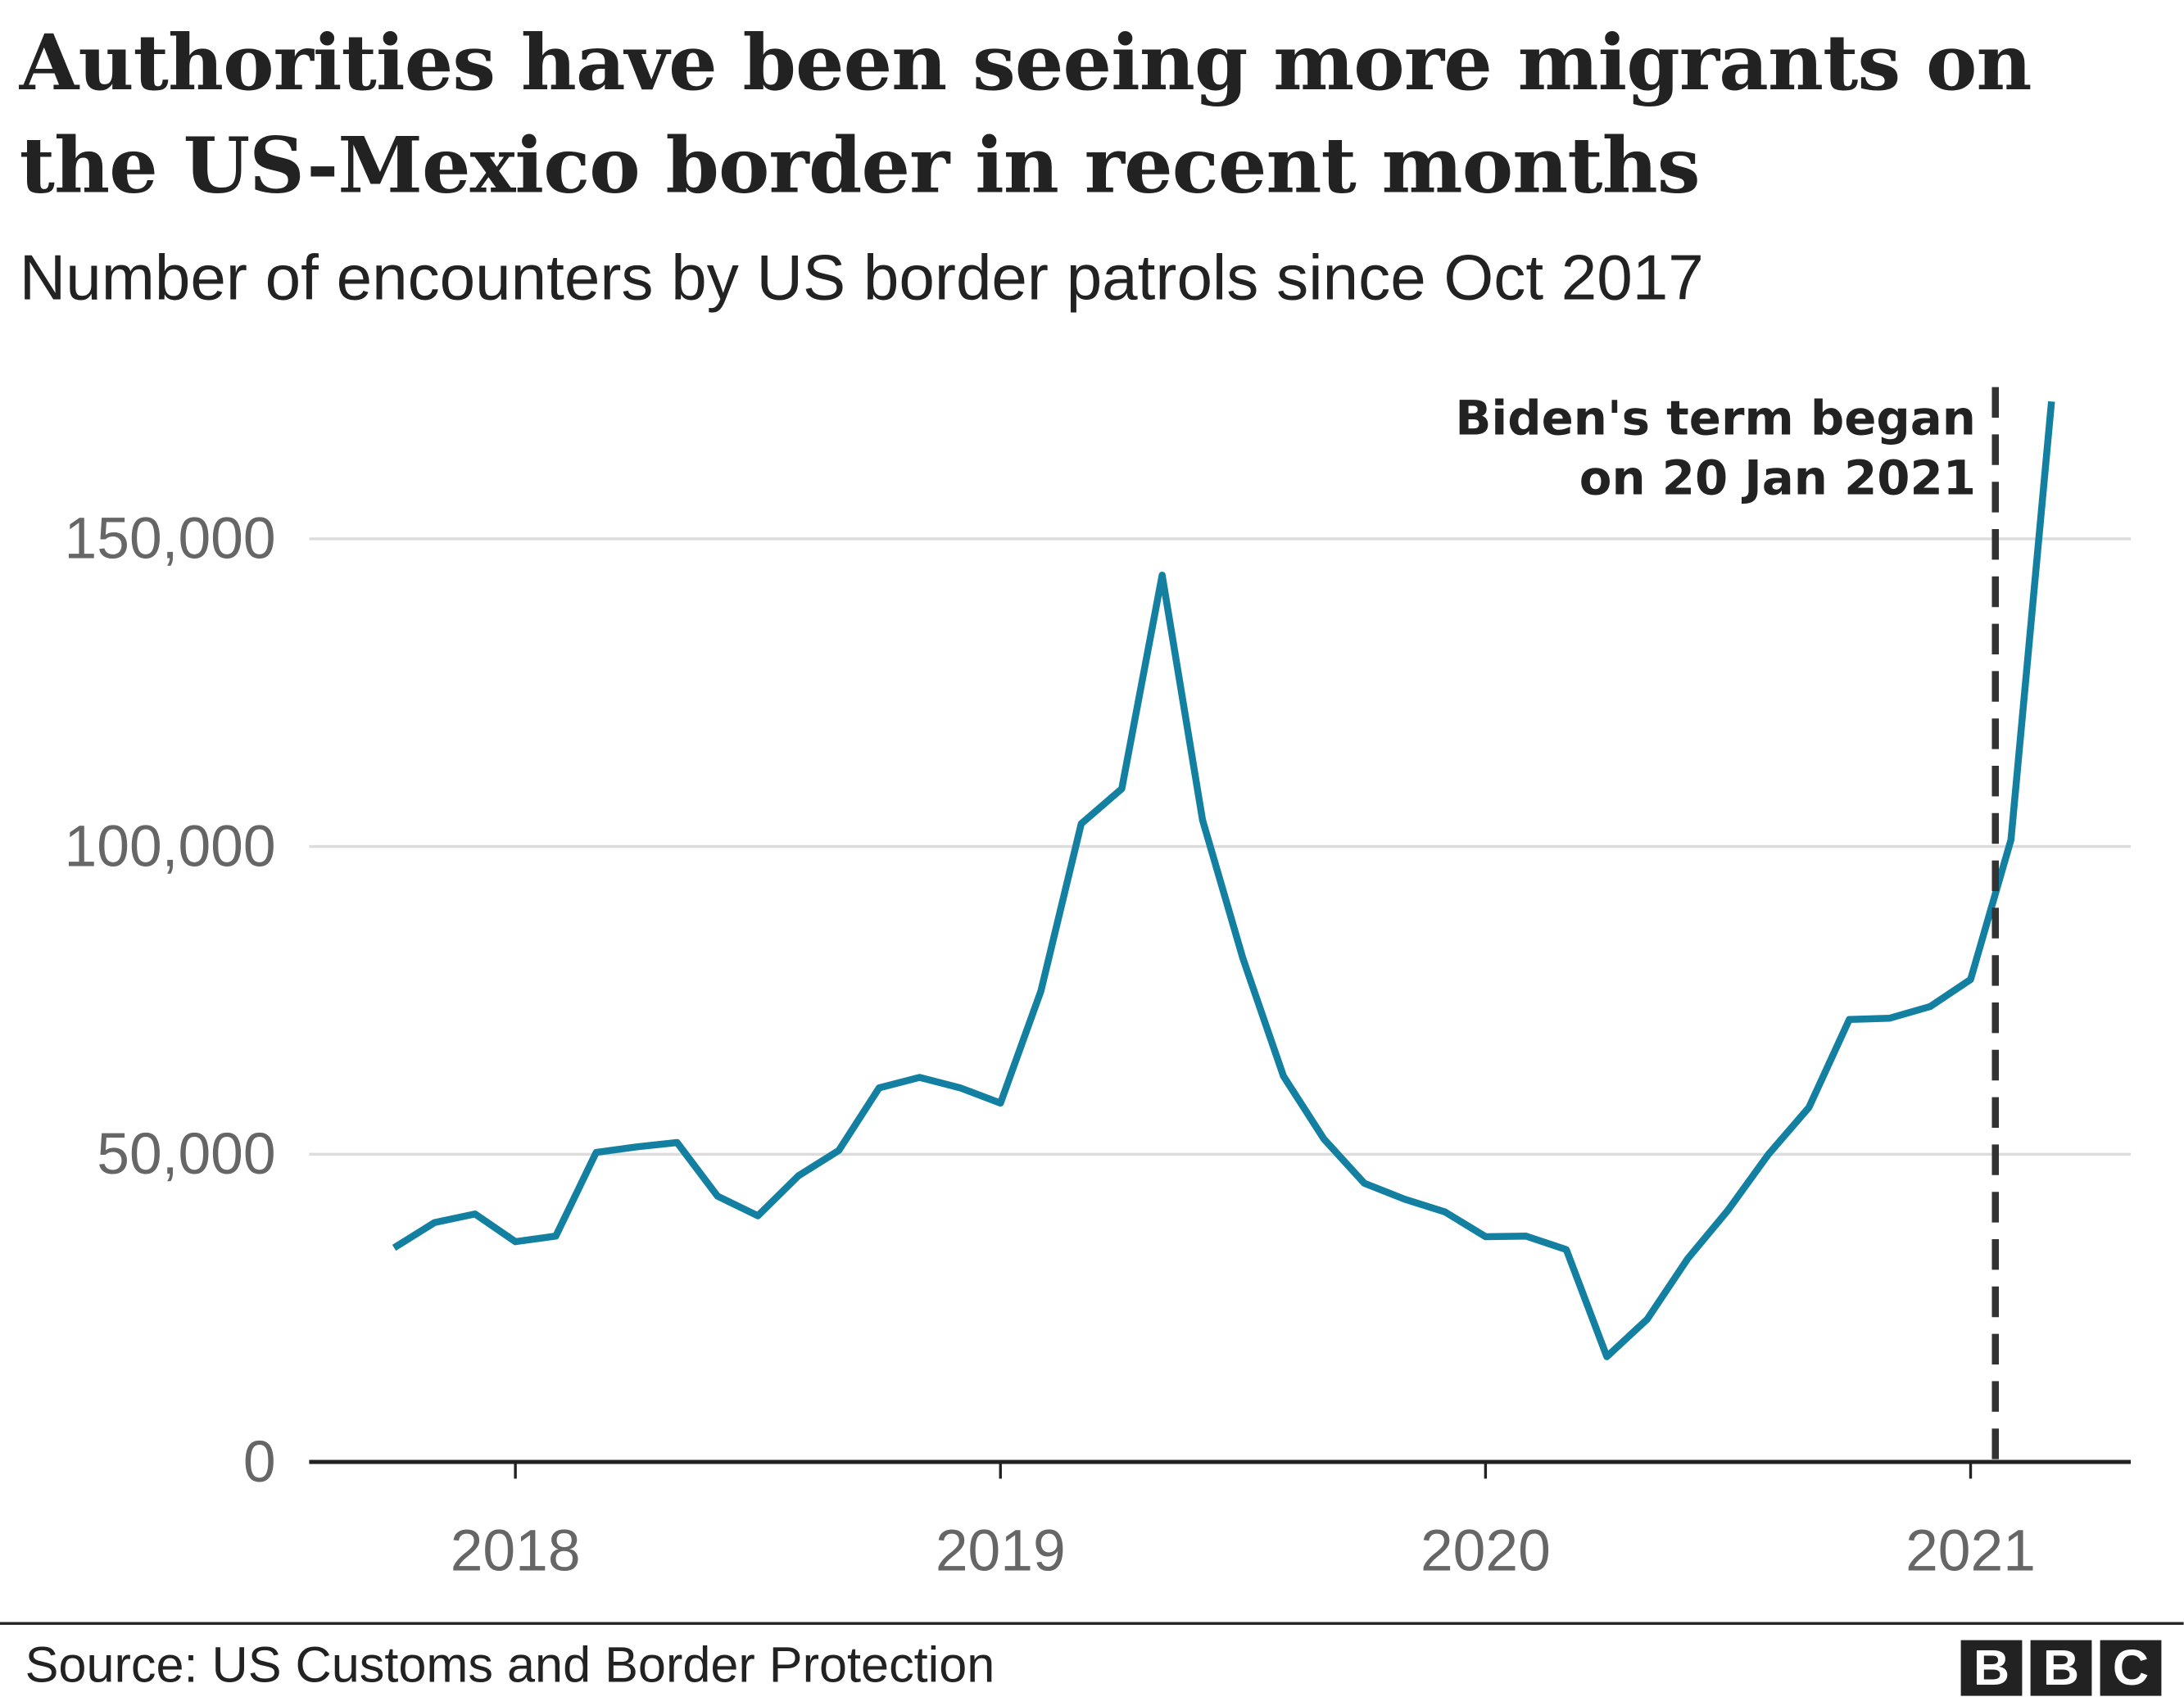 This screenshot has width=2184, height=1706. What do you see at coordinates (186, 1154) in the screenshot?
I see `y-tick-label: 50,000` at bounding box center [186, 1154].